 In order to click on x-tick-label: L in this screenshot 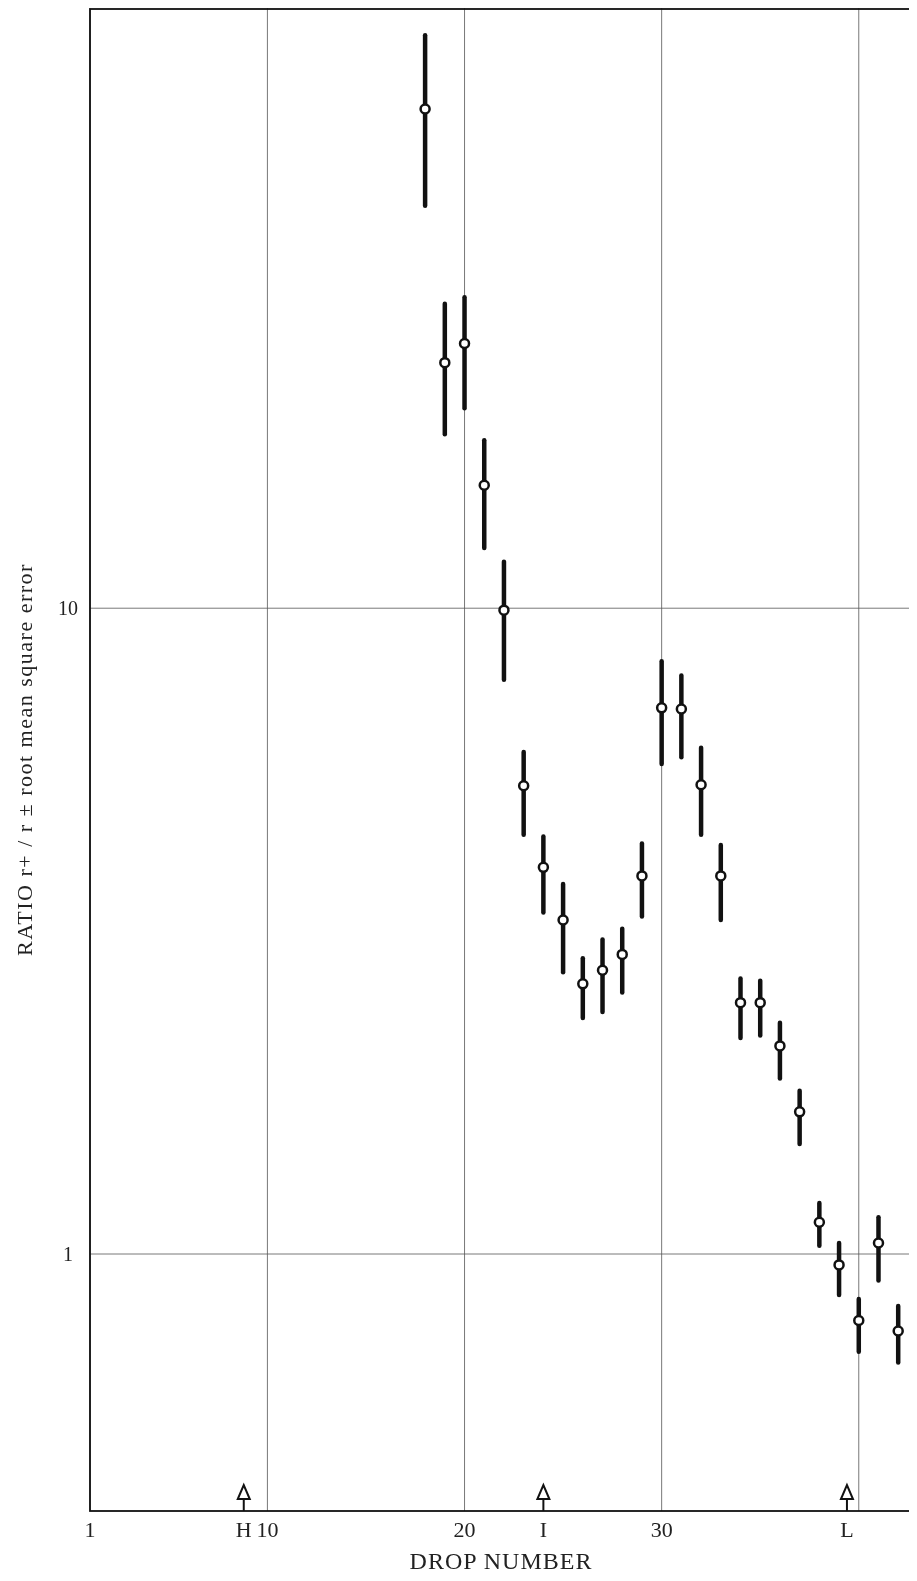, I will do `click(847, 1529)`.